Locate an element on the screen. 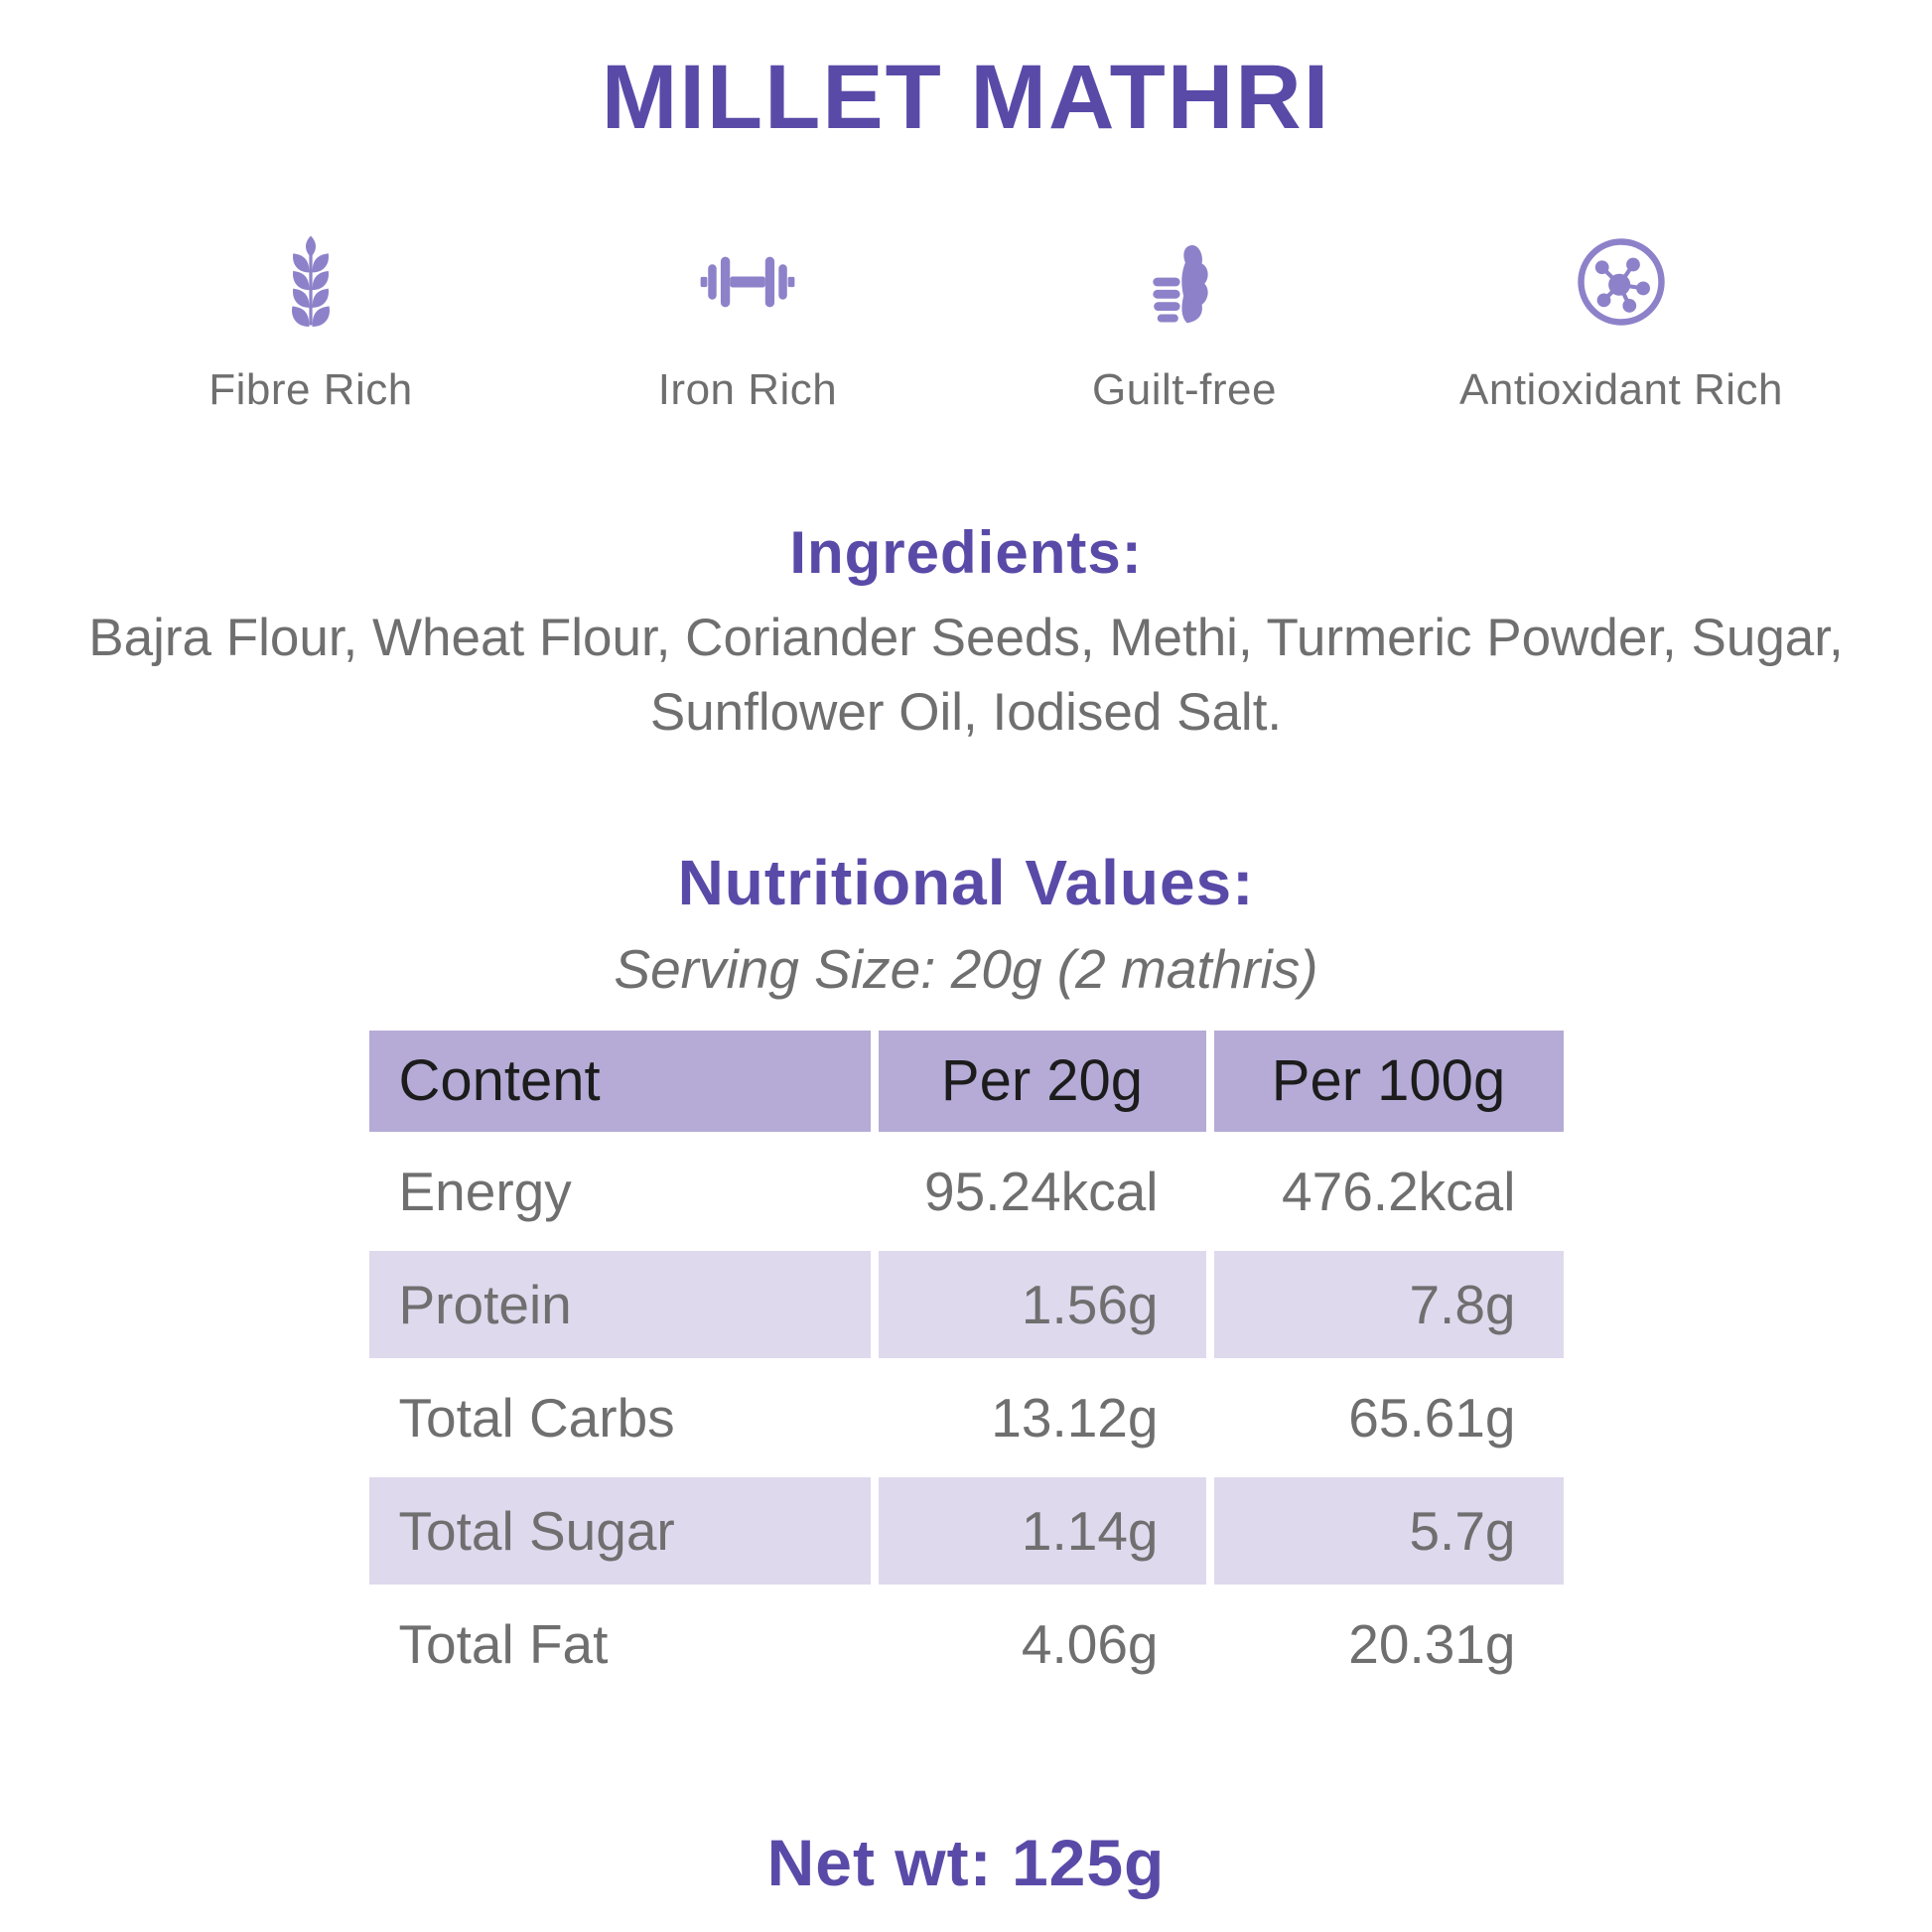 The image size is (1932, 1932). table-row-total-carbs: Total Carbs 13.12g 65.61g is located at coordinates (967, 1417).